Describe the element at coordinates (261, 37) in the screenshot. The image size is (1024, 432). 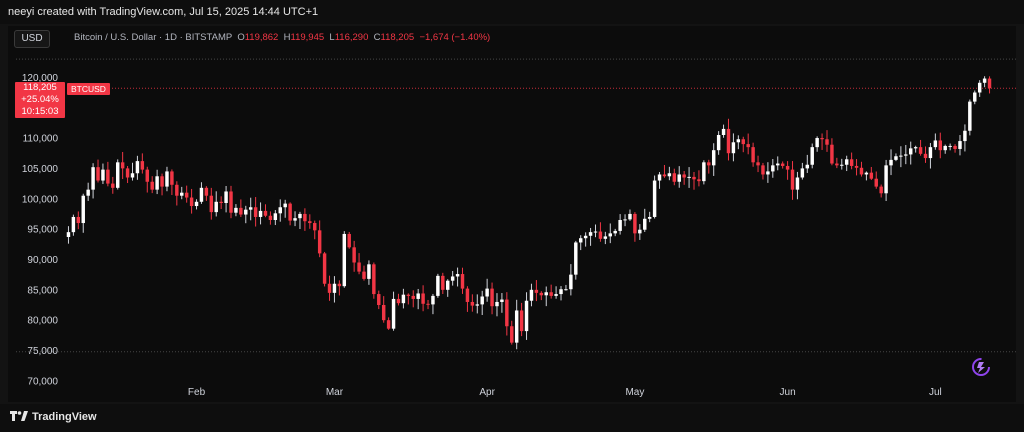
I see `legend-open-value: 119,862` at that location.